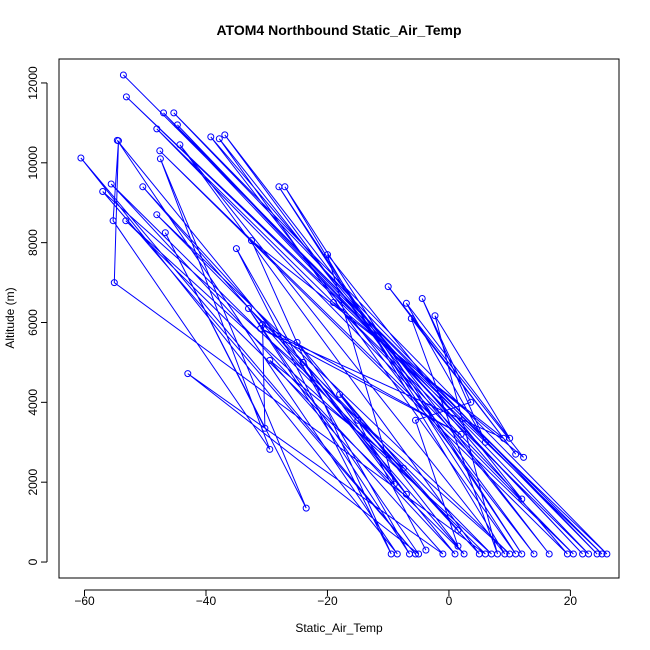  I want to click on x-tick-label: 20, so click(571, 601).